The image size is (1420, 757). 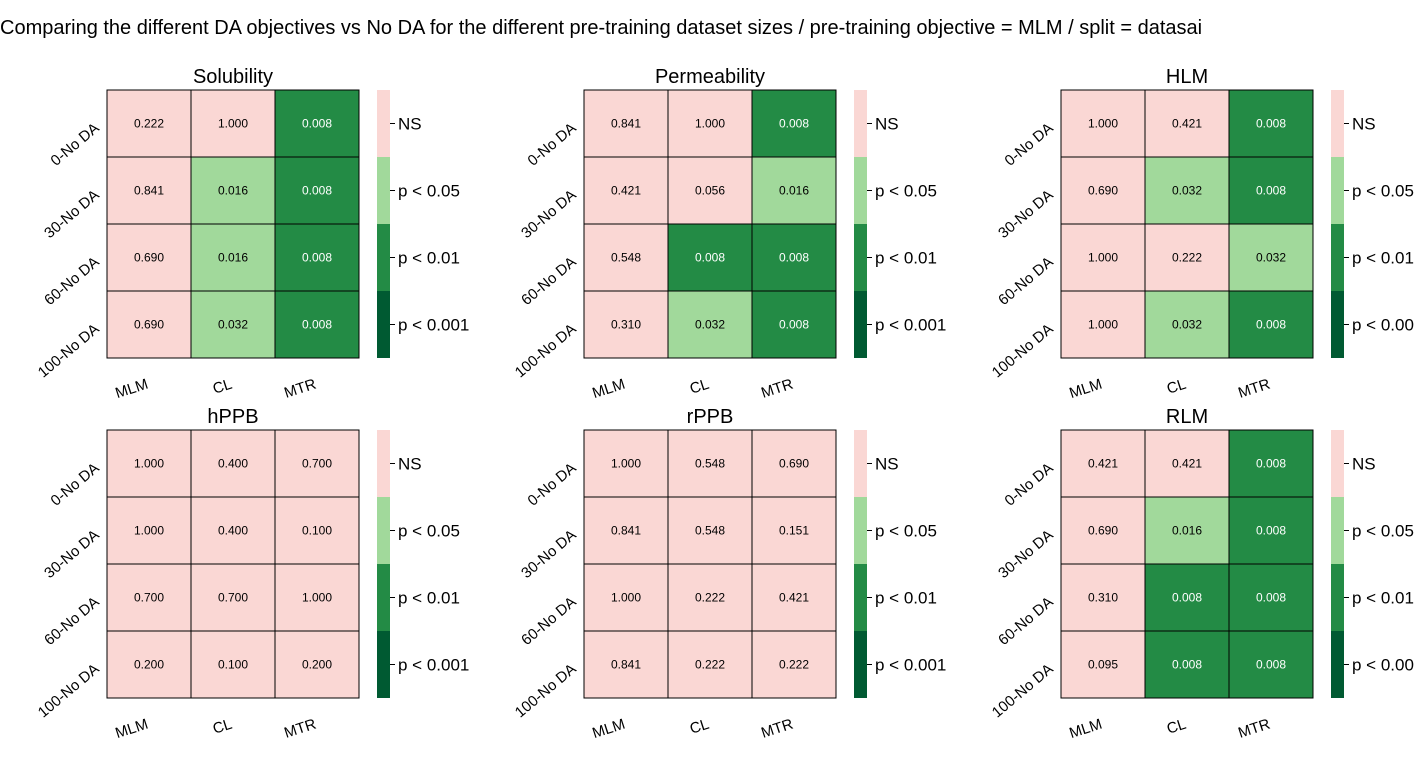 What do you see at coordinates (1023, 691) in the screenshot?
I see `row-tick-label: 100-No DA` at bounding box center [1023, 691].